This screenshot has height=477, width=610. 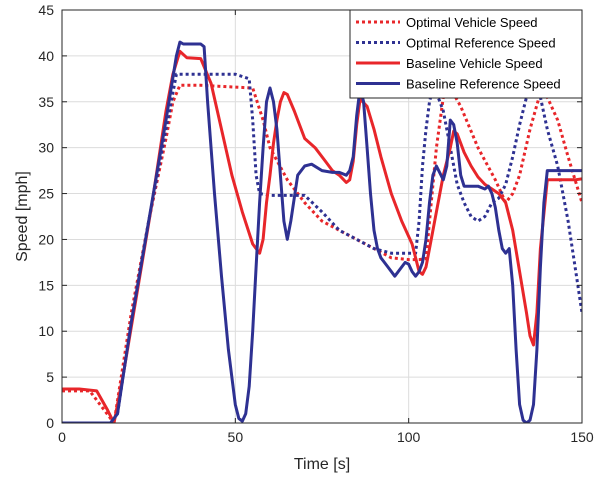 I want to click on legend-label-optimal-vehicle-speed: Optimal Vehicle Speed, so click(x=472, y=22).